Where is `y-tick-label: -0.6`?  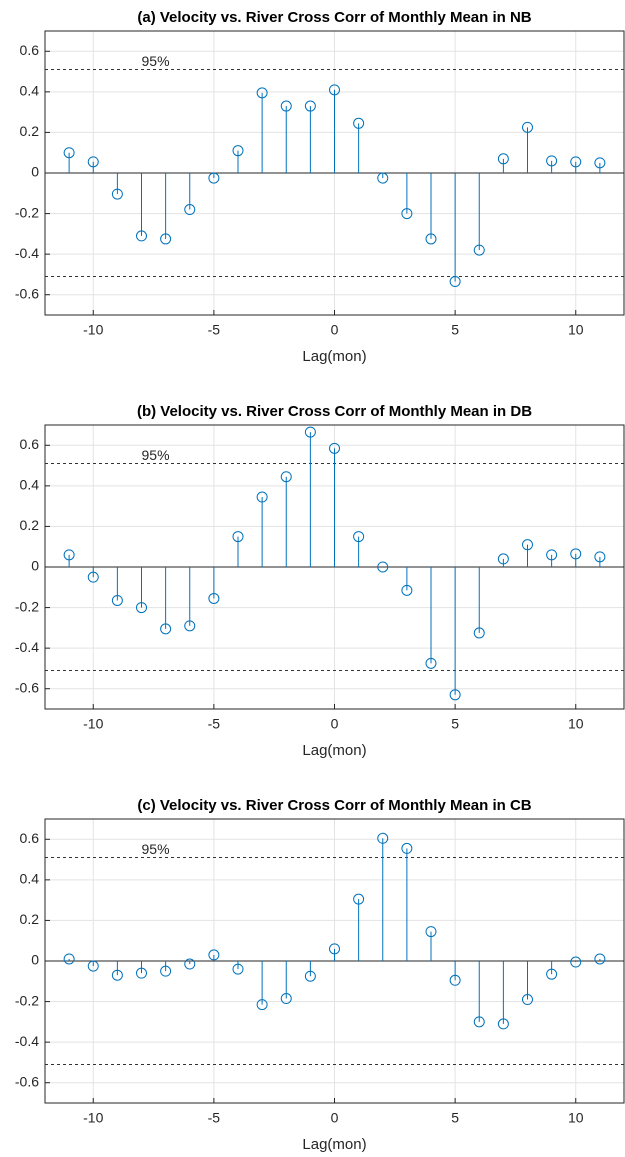
y-tick-label: -0.6 is located at coordinates (27, 1081).